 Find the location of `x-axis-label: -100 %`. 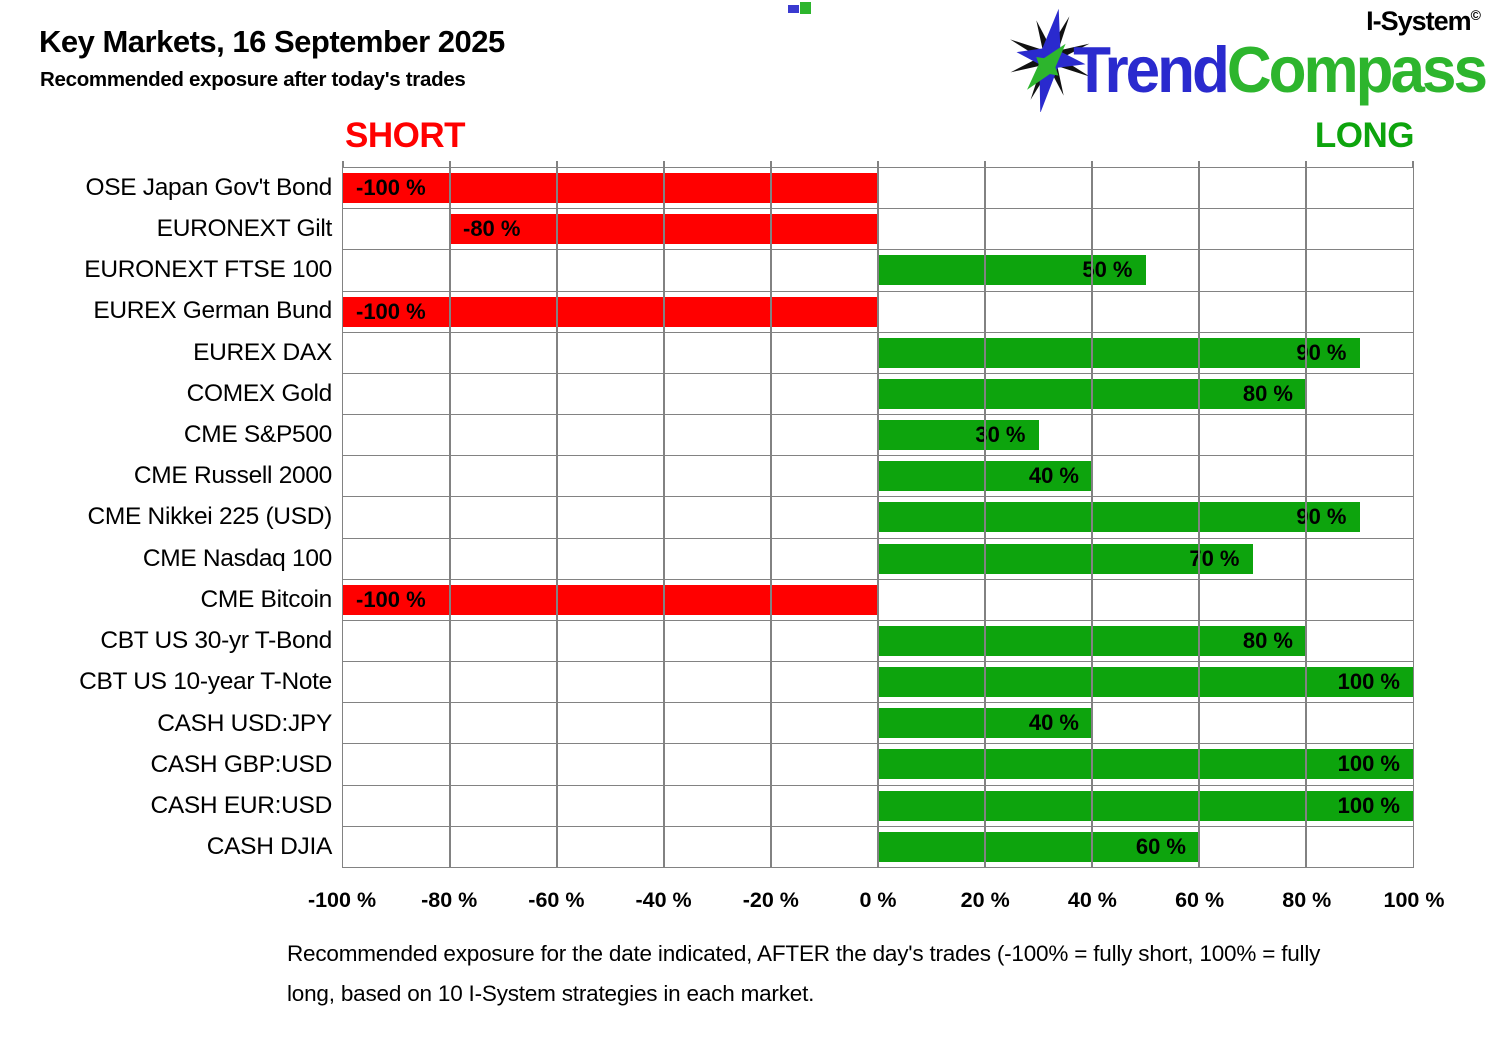

x-axis-label: -100 % is located at coordinates (342, 900).